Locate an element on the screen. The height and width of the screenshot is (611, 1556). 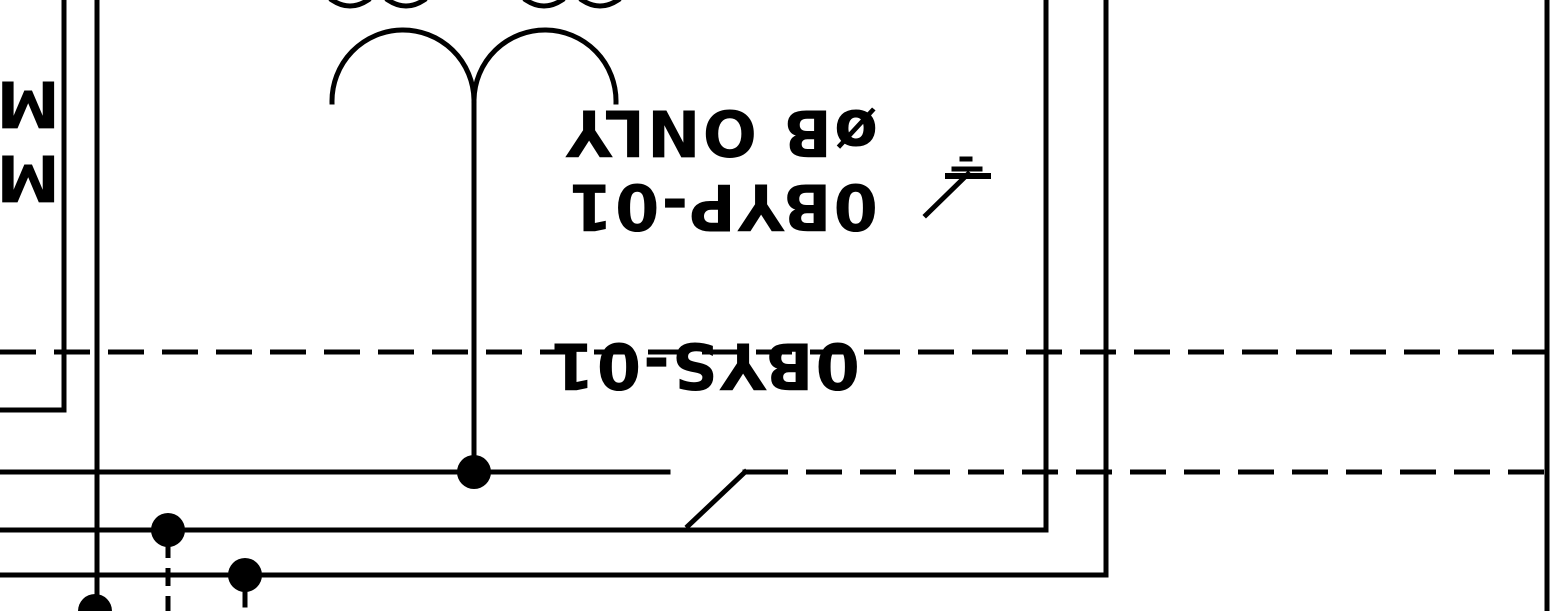
edge-text-top: MC is located at coordinates (30, 103).